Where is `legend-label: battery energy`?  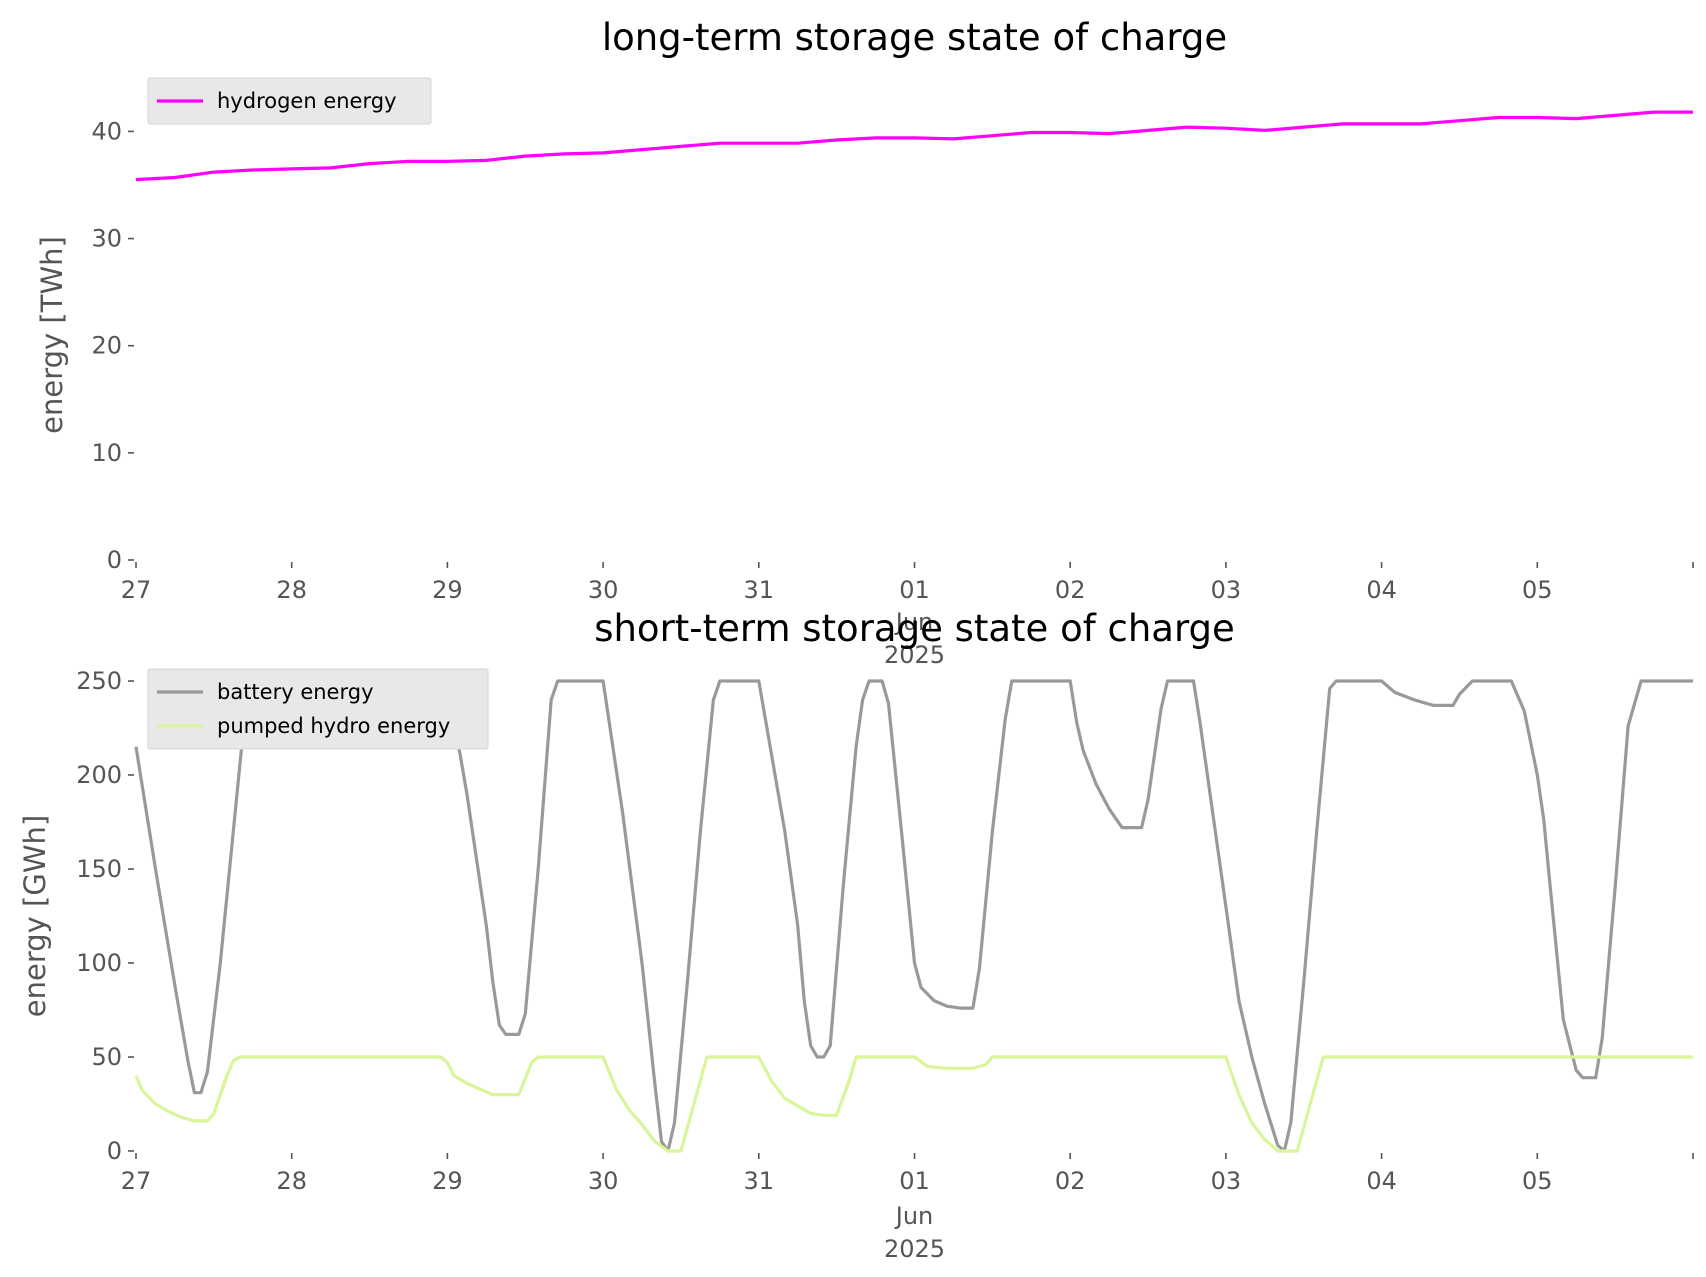
legend-label: battery energy is located at coordinates (295, 692).